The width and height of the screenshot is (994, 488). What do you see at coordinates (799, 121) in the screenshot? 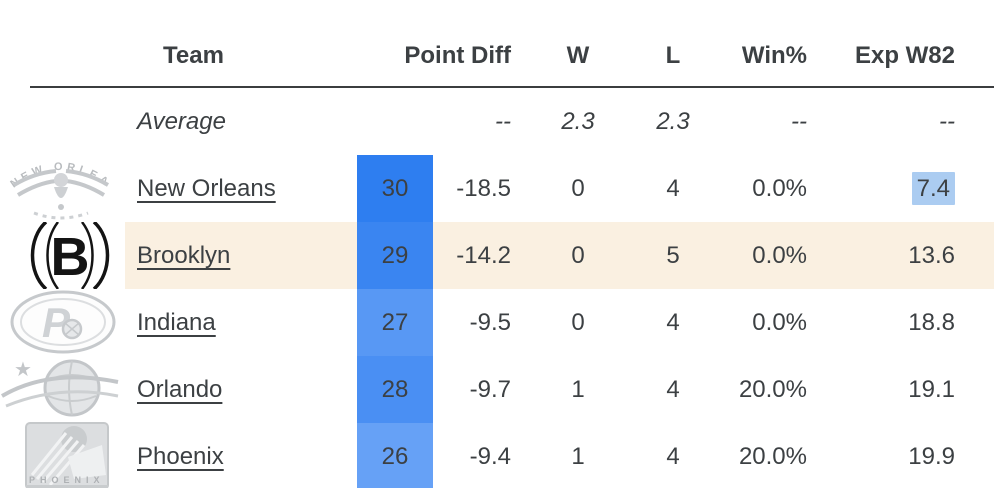
I see `average-win-pct: --` at bounding box center [799, 121].